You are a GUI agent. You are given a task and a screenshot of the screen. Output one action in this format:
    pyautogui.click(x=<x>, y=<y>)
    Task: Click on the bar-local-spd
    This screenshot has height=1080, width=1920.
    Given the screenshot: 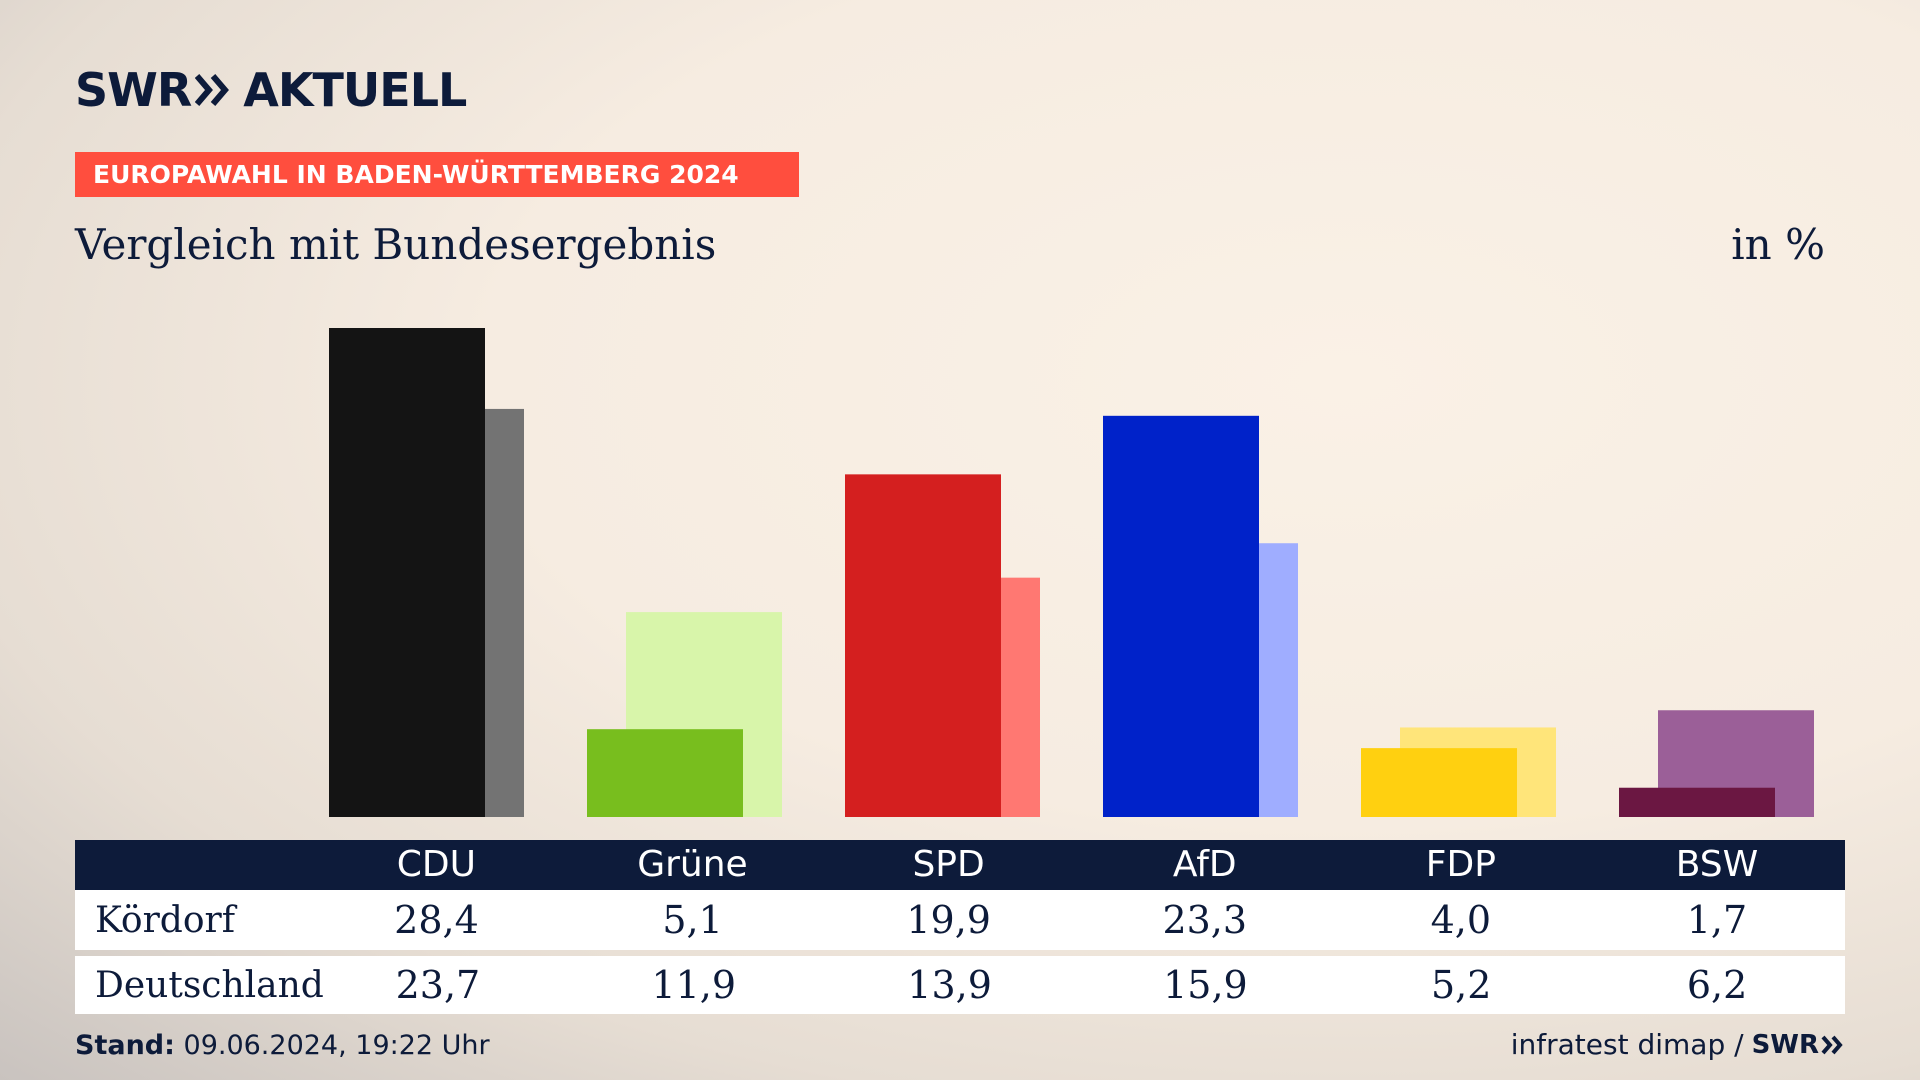 What is the action you would take?
    pyautogui.click(x=923, y=645)
    